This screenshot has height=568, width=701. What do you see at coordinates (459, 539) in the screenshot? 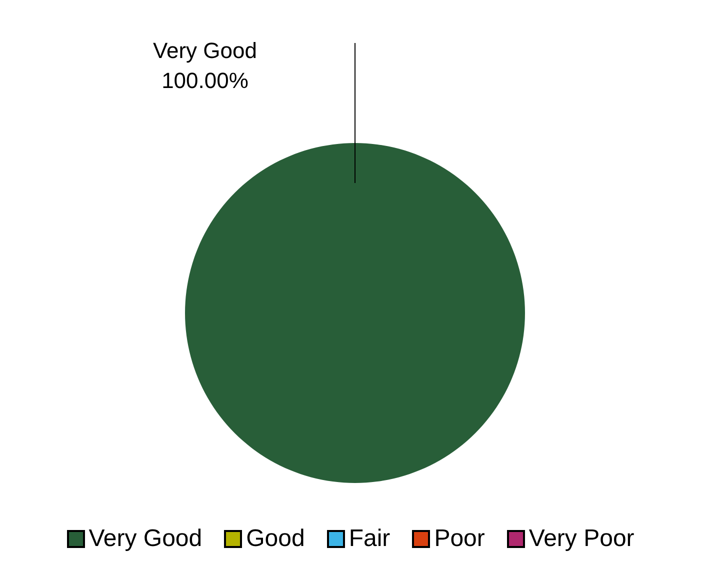
I see `legend-label: Poor` at bounding box center [459, 539].